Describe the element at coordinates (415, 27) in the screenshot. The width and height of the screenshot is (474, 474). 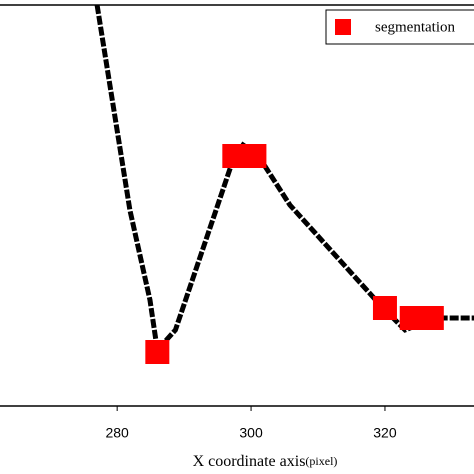
I see `legend-label: segmentation` at that location.